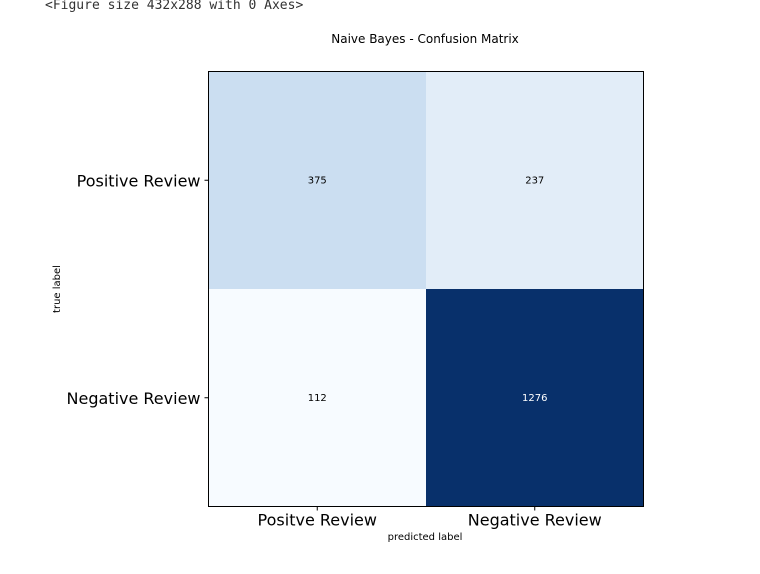  I want to click on y-ticks: Positive Review Negative Review, so click(138, 289).